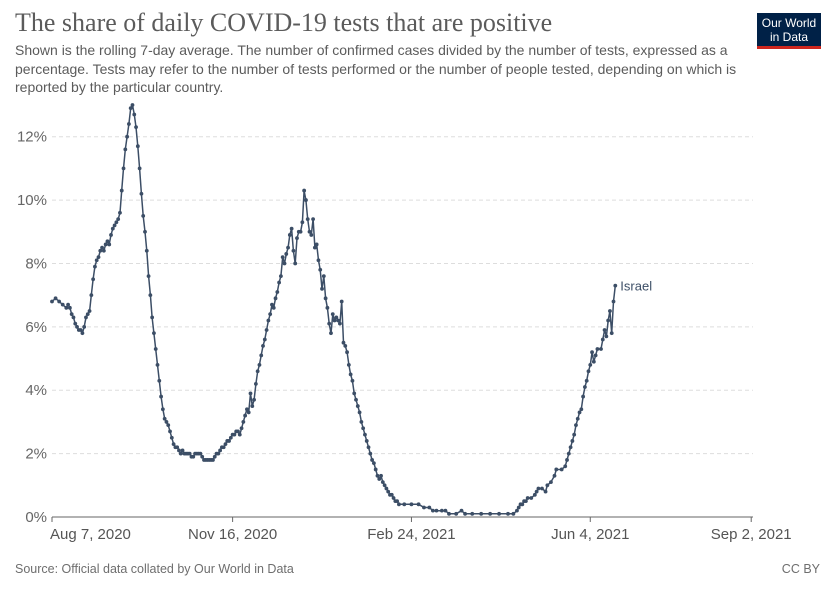 The height and width of the screenshot is (590, 836). Describe the element at coordinates (590, 534) in the screenshot. I see `x-tick-label: Jun 4, 2021` at that location.